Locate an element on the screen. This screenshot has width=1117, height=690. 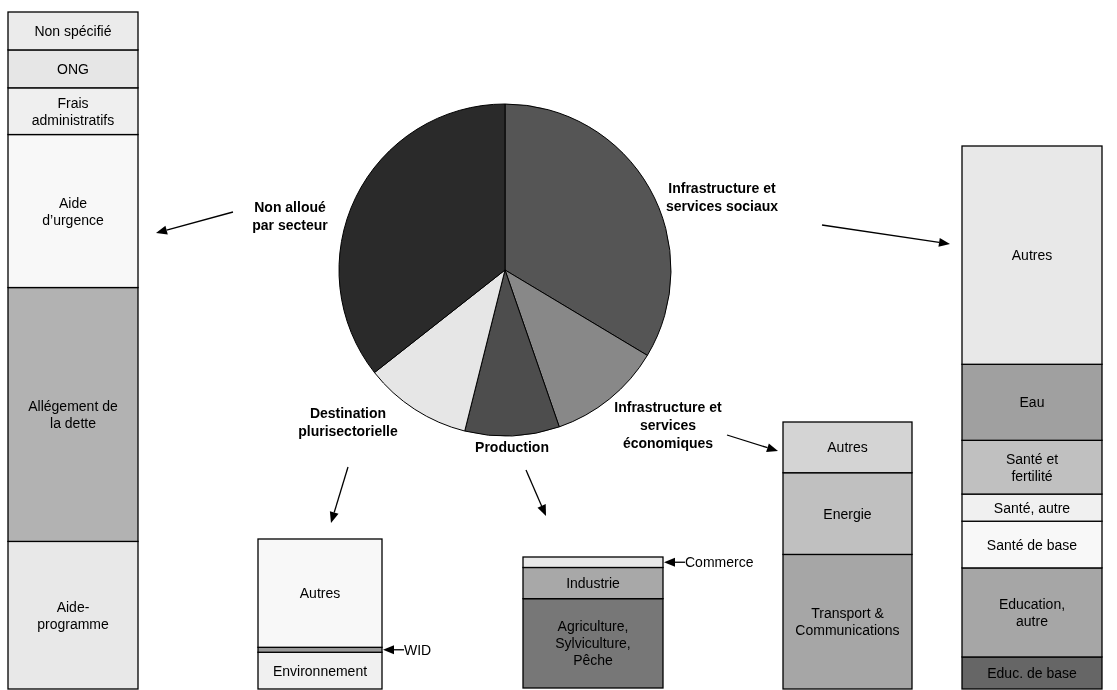
series-label: Transport & Communications is located at coordinates (847, 622).